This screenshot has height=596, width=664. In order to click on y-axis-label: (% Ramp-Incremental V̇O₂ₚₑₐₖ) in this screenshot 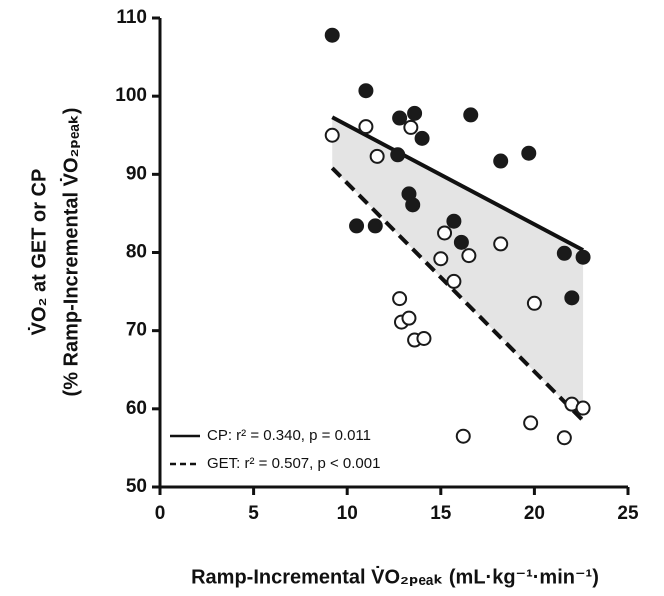, I will do `click(70, 252)`.